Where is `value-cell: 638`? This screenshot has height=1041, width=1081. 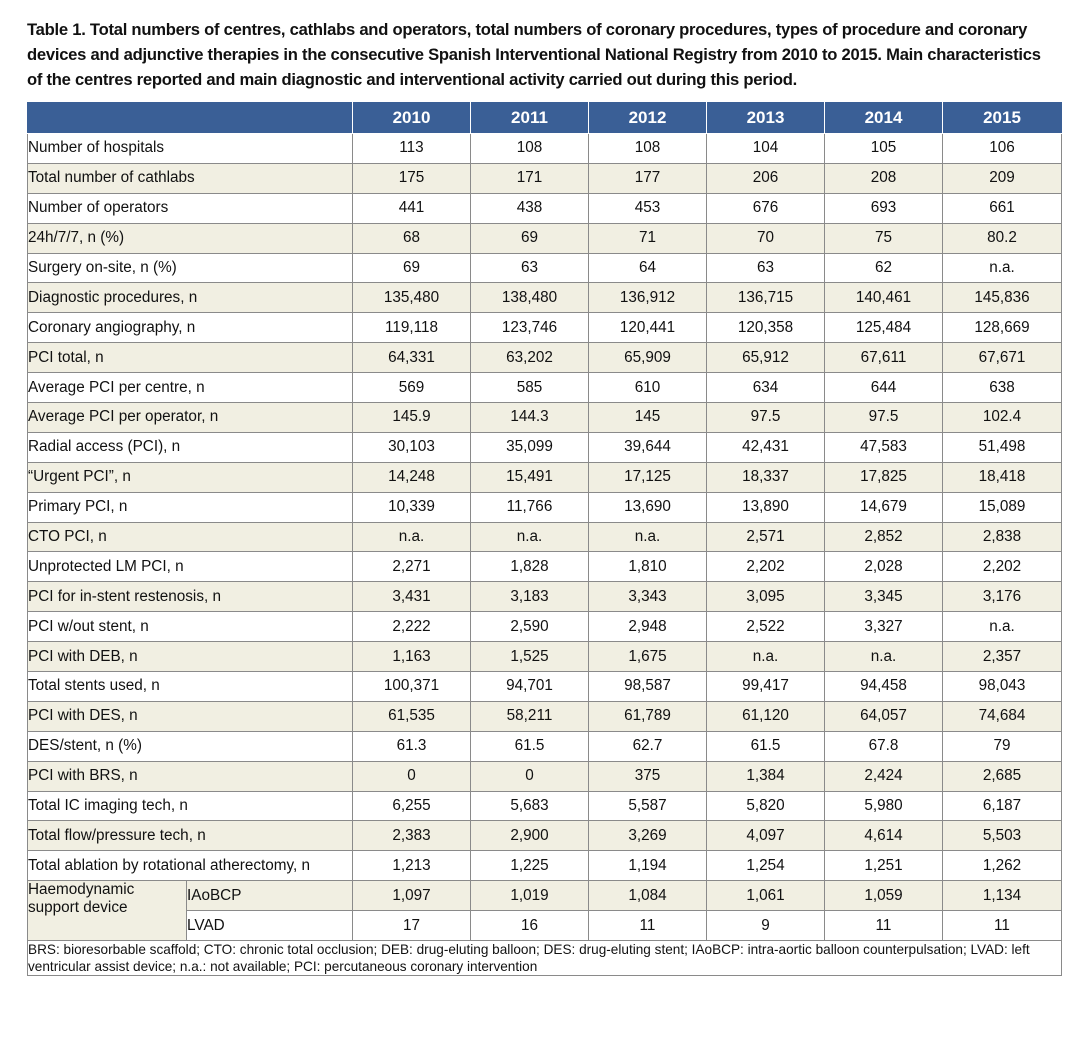 value-cell: 638 is located at coordinates (1002, 388).